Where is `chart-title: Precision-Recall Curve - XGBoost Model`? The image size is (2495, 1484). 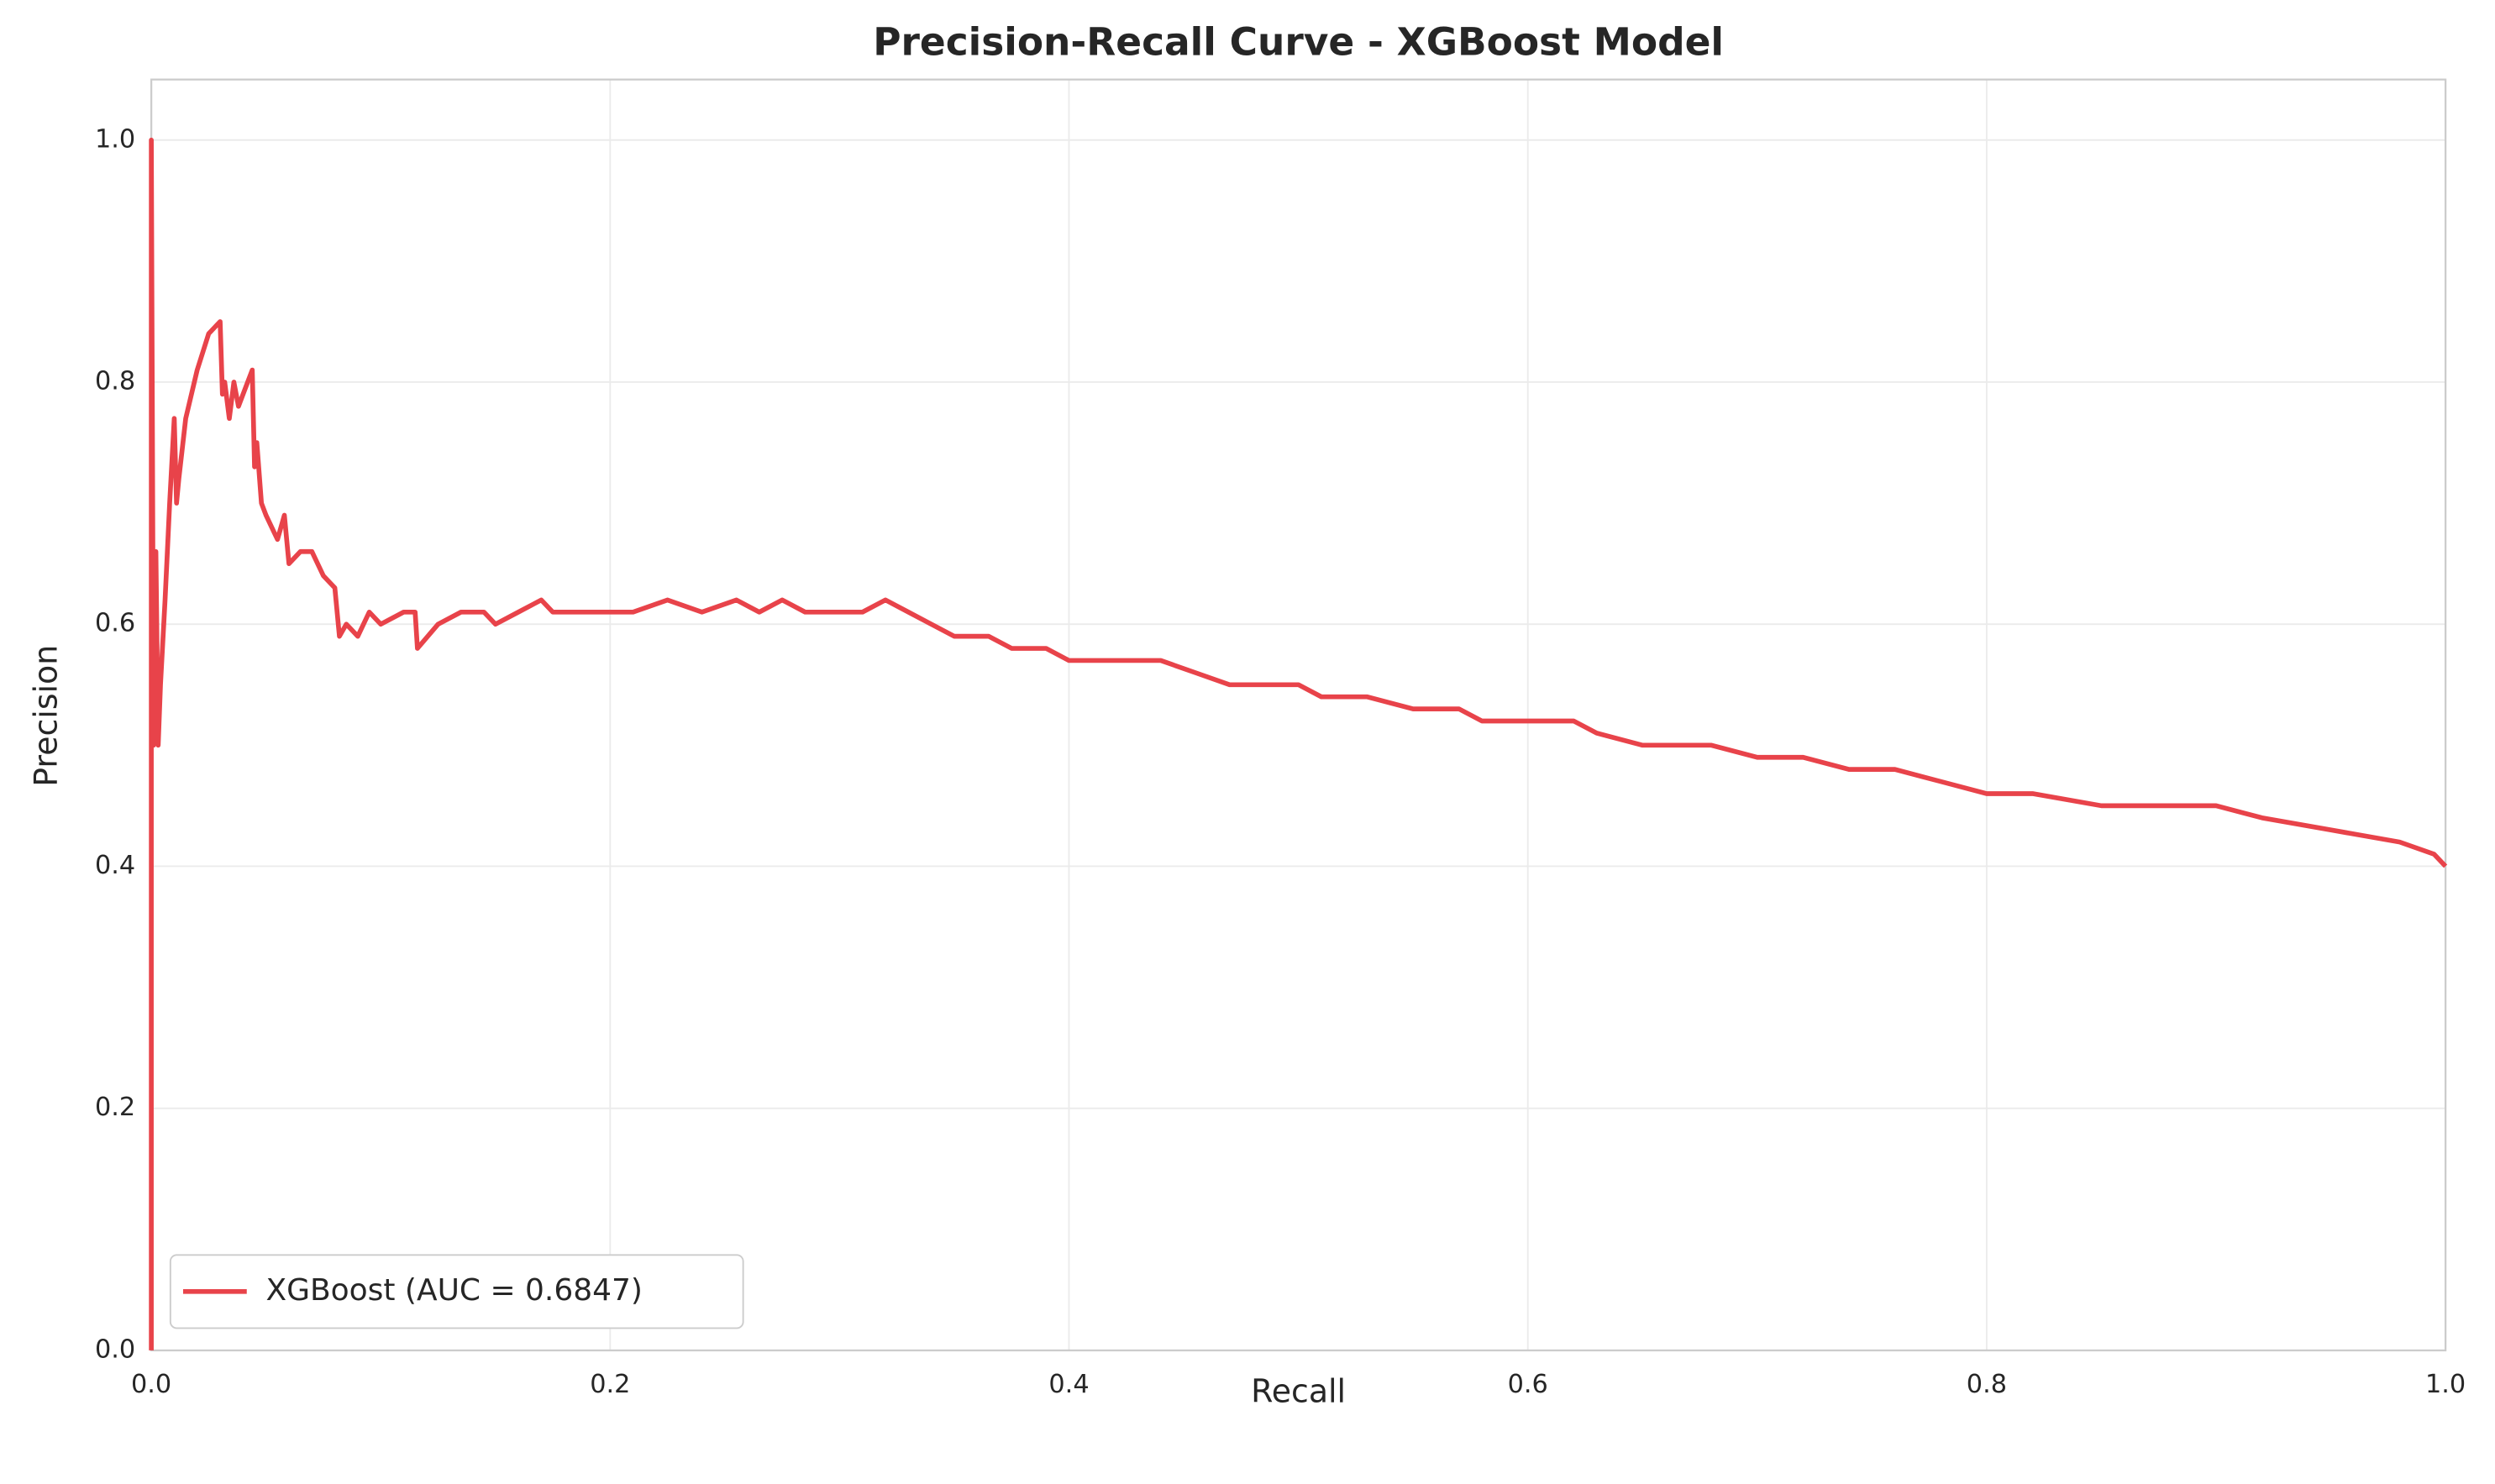
chart-title: Precision-Recall Curve - XGBoost Model is located at coordinates (1298, 43).